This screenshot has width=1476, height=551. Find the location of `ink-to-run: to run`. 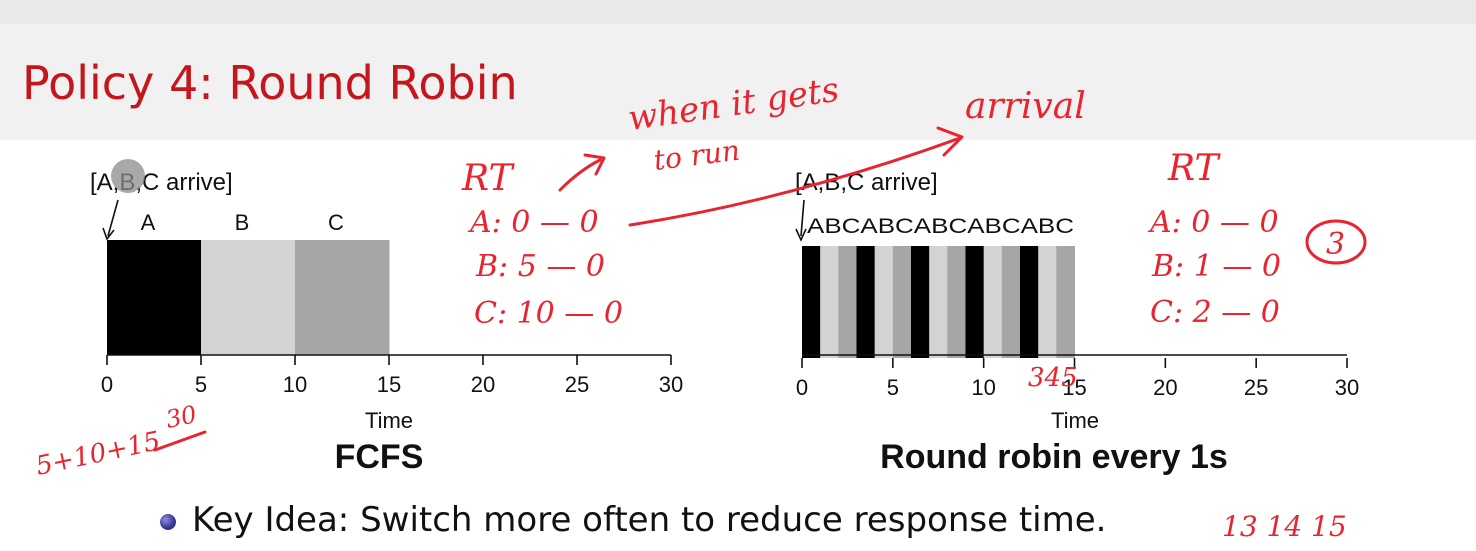

ink-to-run: to run is located at coordinates (697, 155).